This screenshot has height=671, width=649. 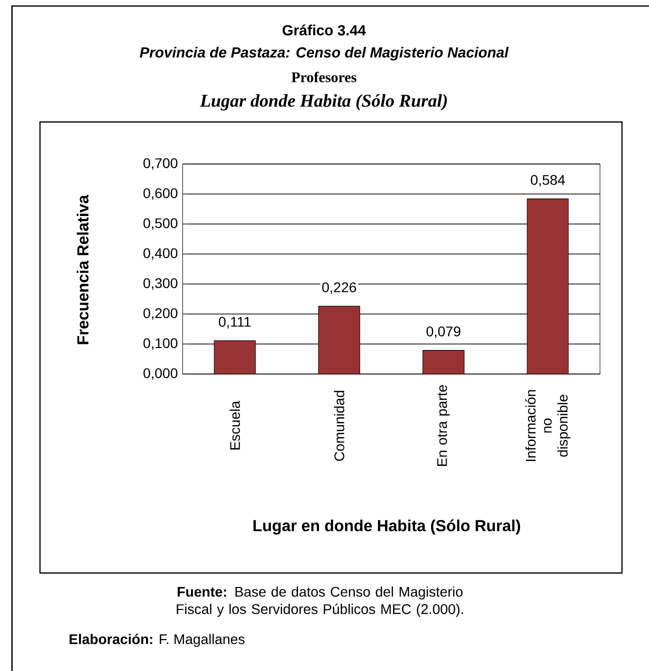 What do you see at coordinates (387, 527) in the screenshot?
I see `x-axis-title: Lugar en donde Habita (Sólo Rural)` at bounding box center [387, 527].